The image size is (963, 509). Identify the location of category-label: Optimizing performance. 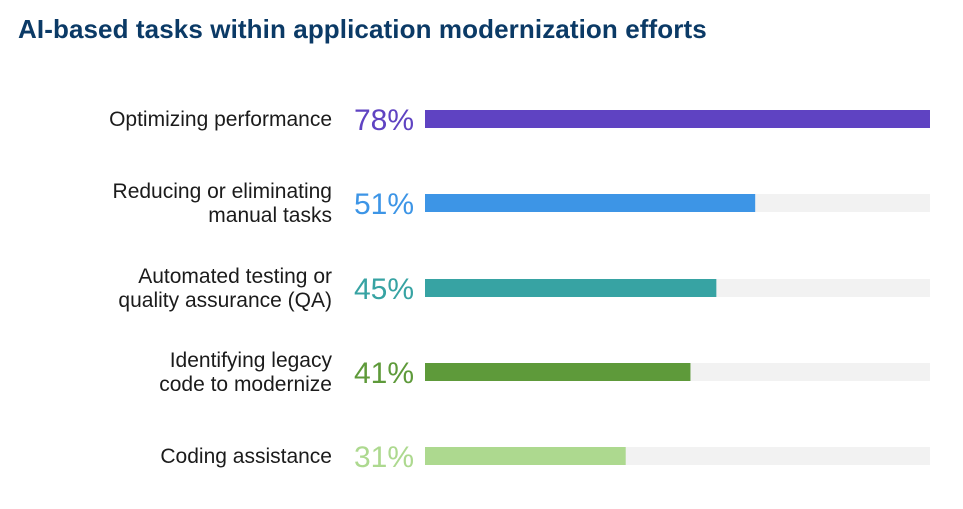
(220, 119).